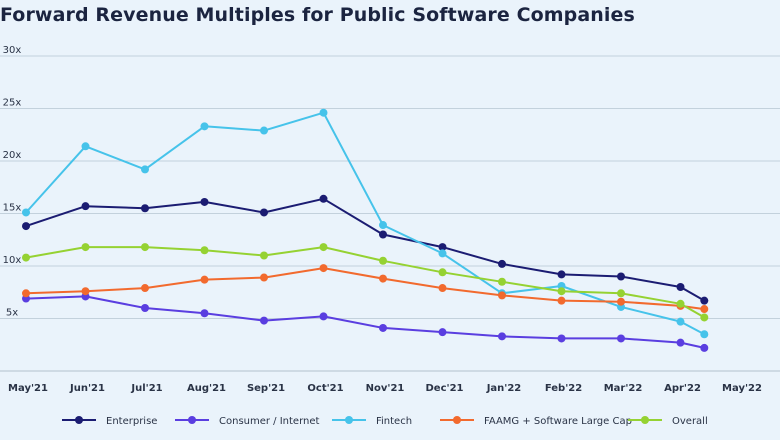  Describe the element at coordinates (269, 421) in the screenshot. I see `legend-label: Consumer / Internet` at that location.